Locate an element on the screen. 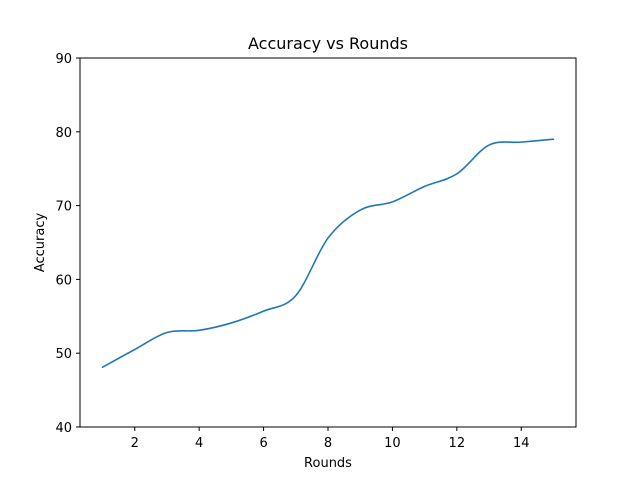 This screenshot has height=480, width=640. x-tick-label: 10 is located at coordinates (392, 443).